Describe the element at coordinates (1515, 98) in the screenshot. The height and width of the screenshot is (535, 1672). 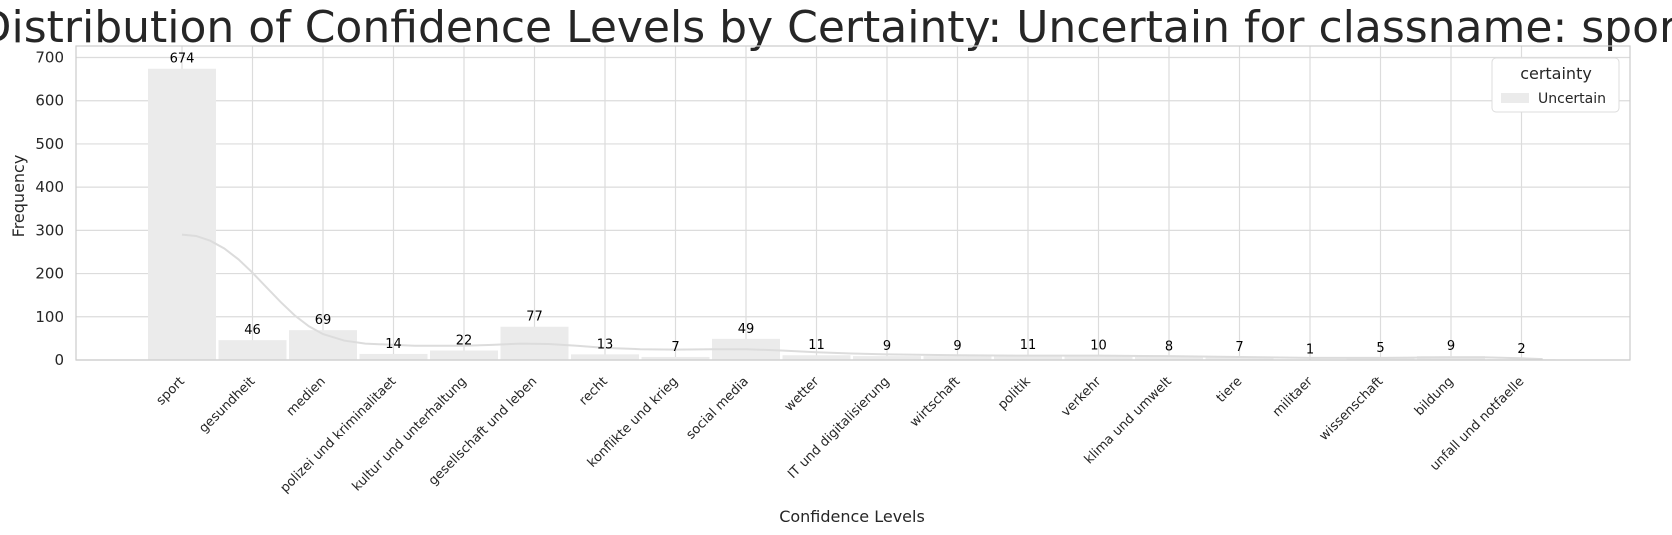
I see `legend-swatch-uncertain` at that location.